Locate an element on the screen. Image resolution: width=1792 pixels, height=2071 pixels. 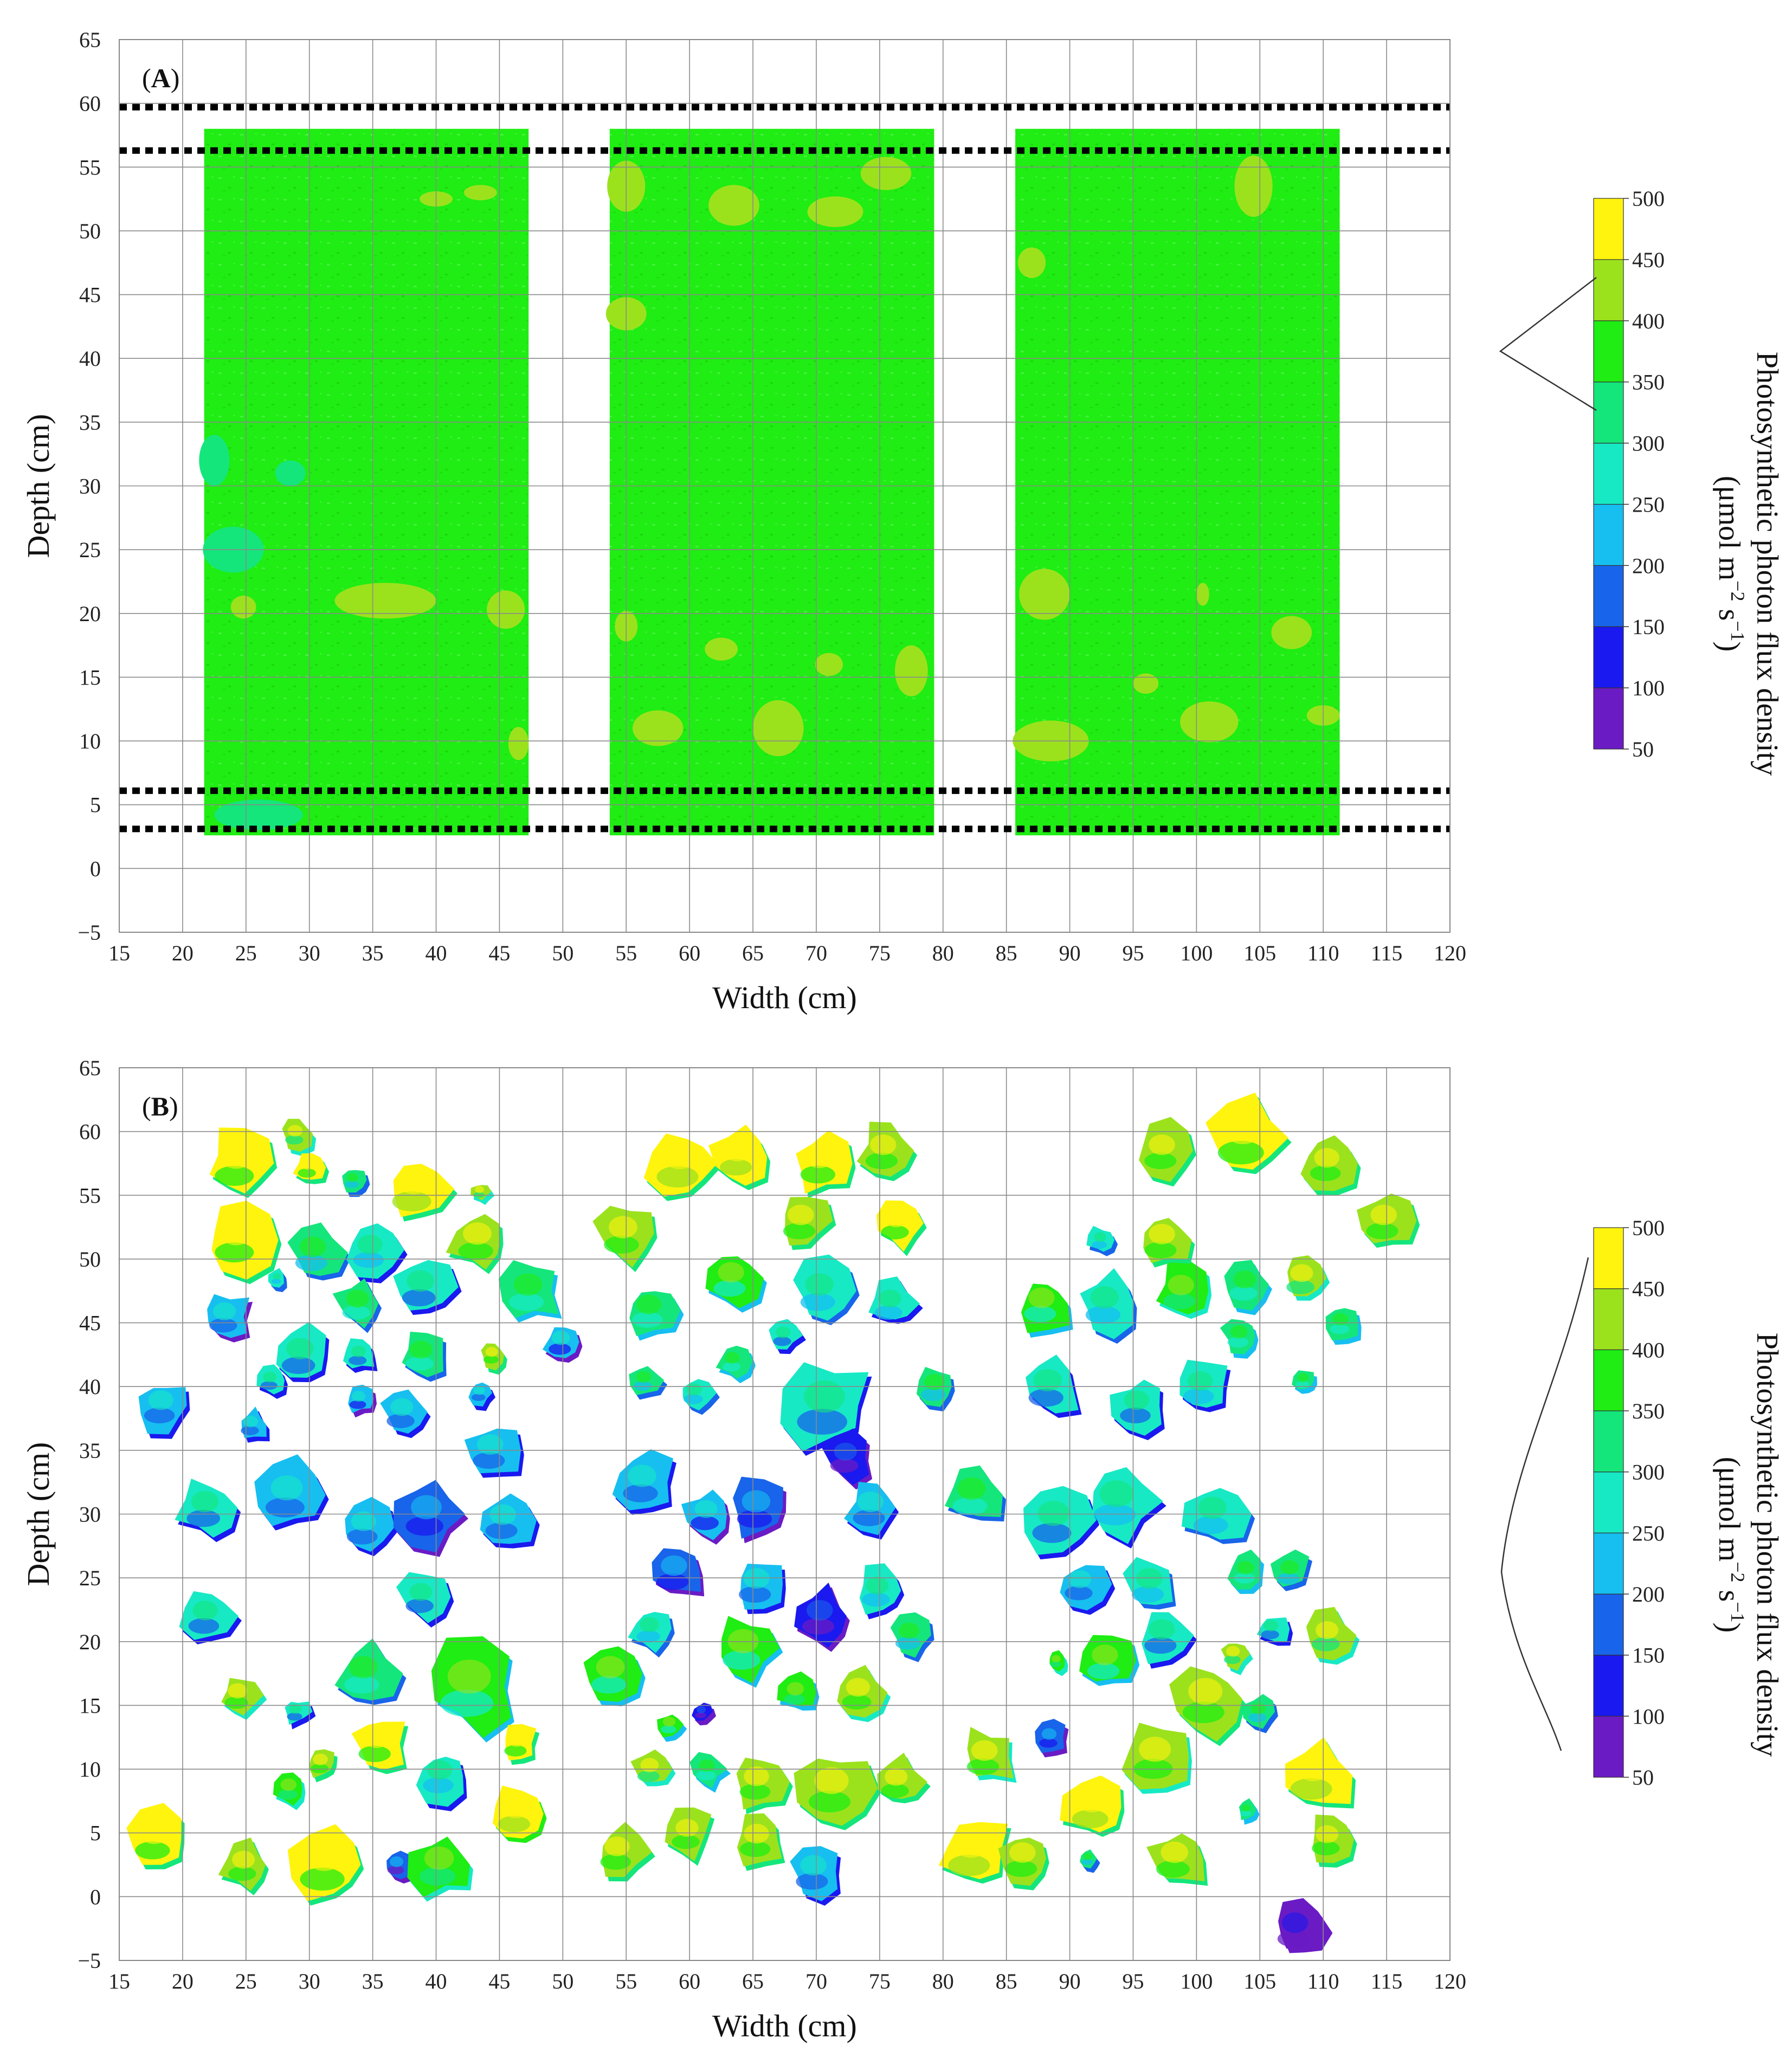
colorbar-tick-label: 250 is located at coordinates (1648, 504).